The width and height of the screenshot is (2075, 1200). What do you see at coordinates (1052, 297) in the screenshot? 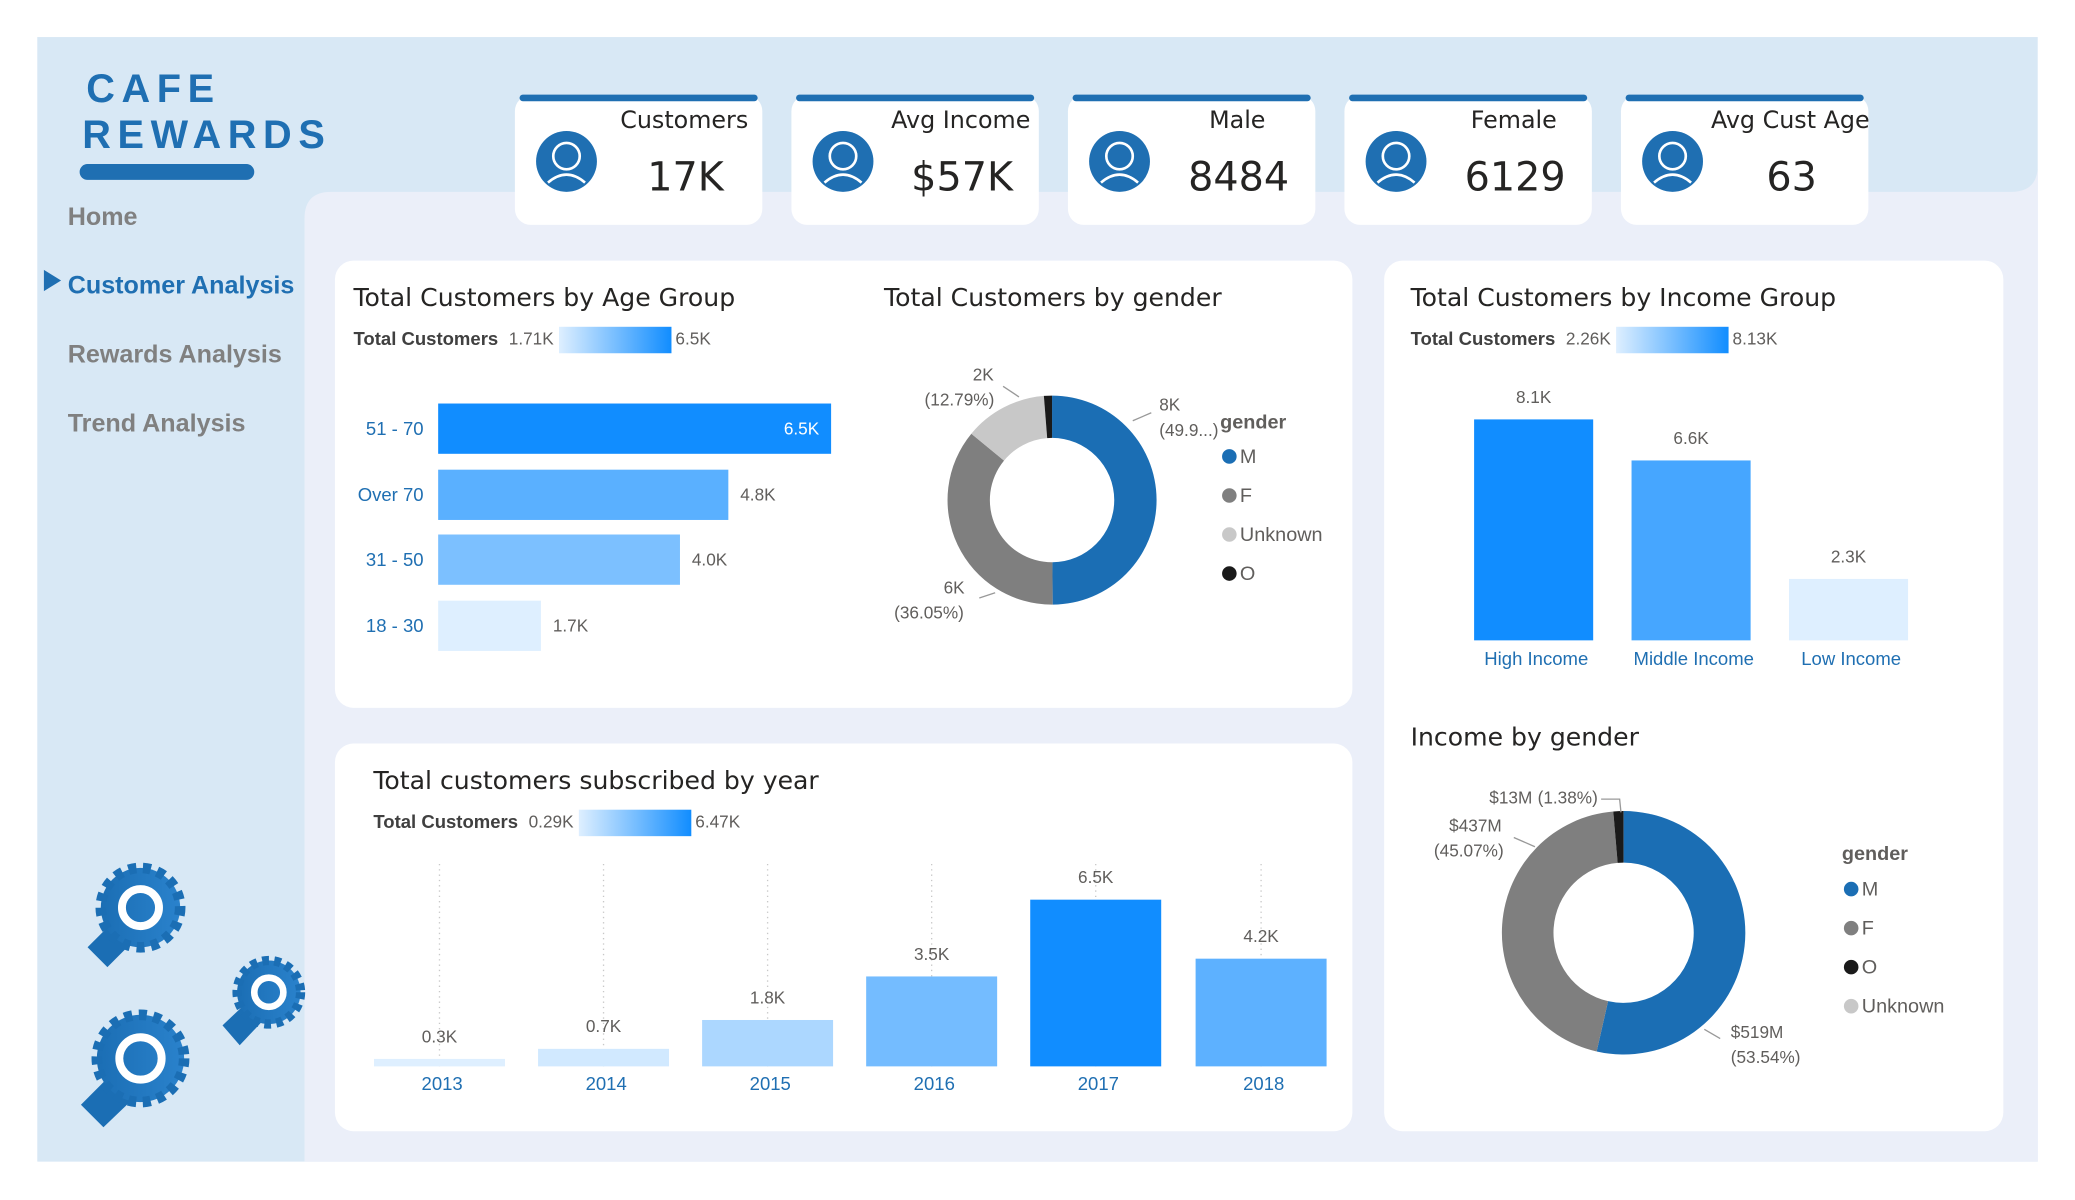
I see `chart-title: Total Customers by gender` at bounding box center [1052, 297].